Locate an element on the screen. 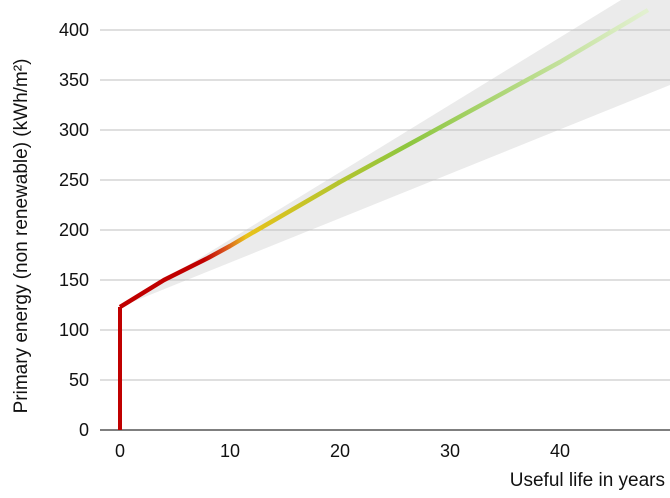 The height and width of the screenshot is (498, 670). y-tick-label-300: 300 is located at coordinates (74, 130).